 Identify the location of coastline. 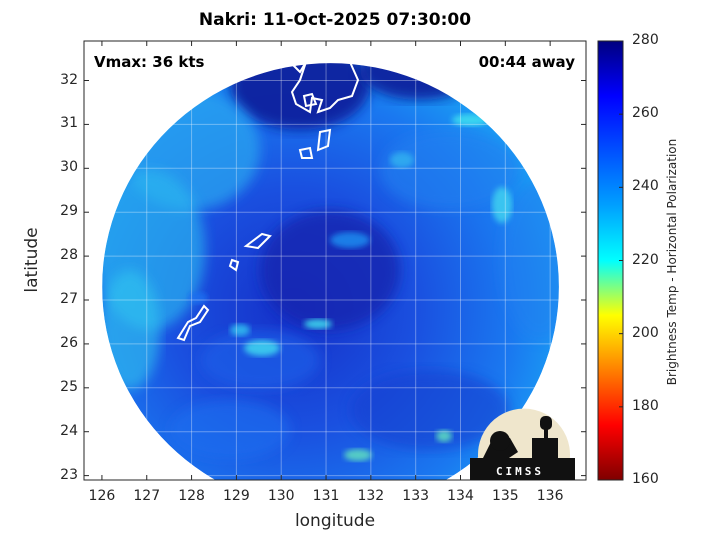
(269, 191).